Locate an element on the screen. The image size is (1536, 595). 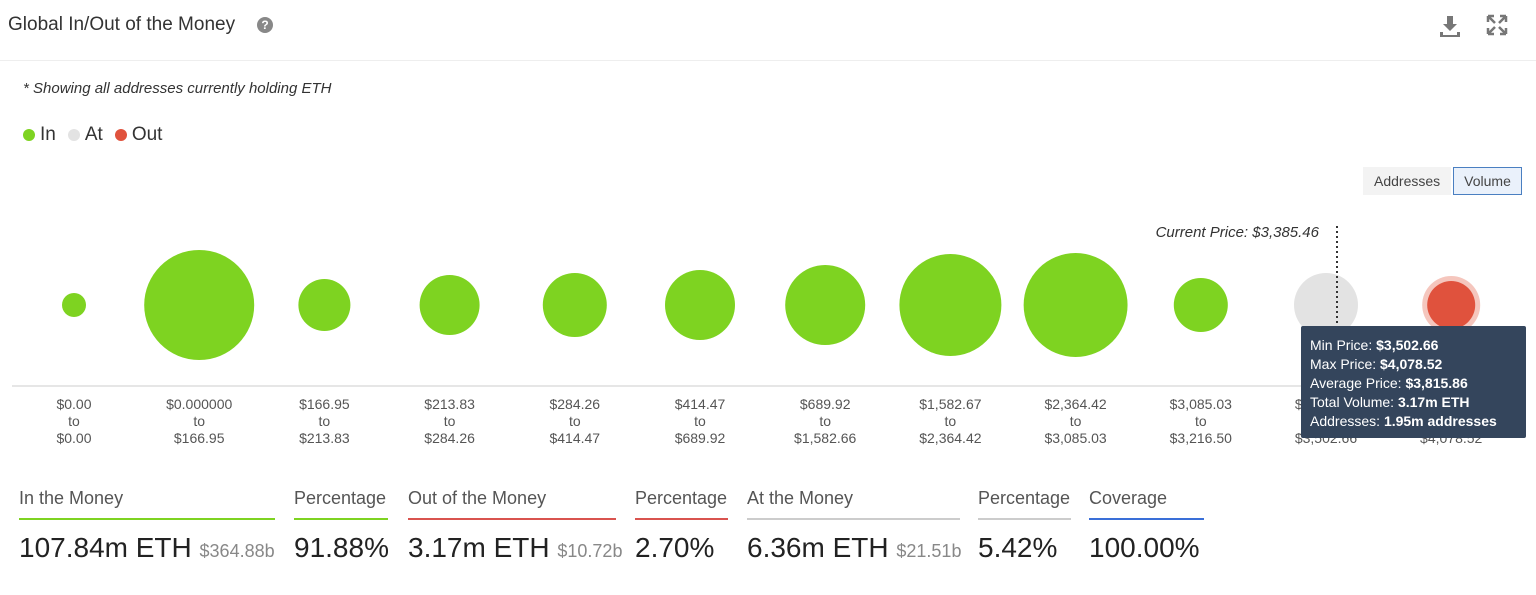
category-label: $284.26 to $414.47 is located at coordinates (575, 421).